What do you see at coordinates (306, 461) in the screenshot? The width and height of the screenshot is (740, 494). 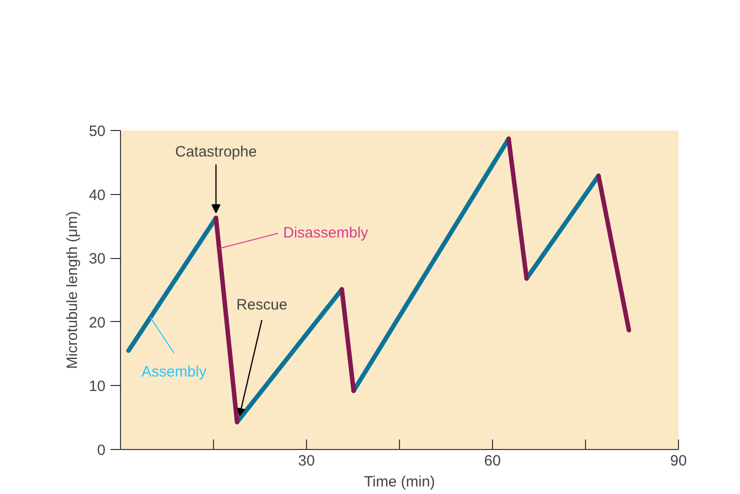 I see `x-tick-label: 30` at bounding box center [306, 461].